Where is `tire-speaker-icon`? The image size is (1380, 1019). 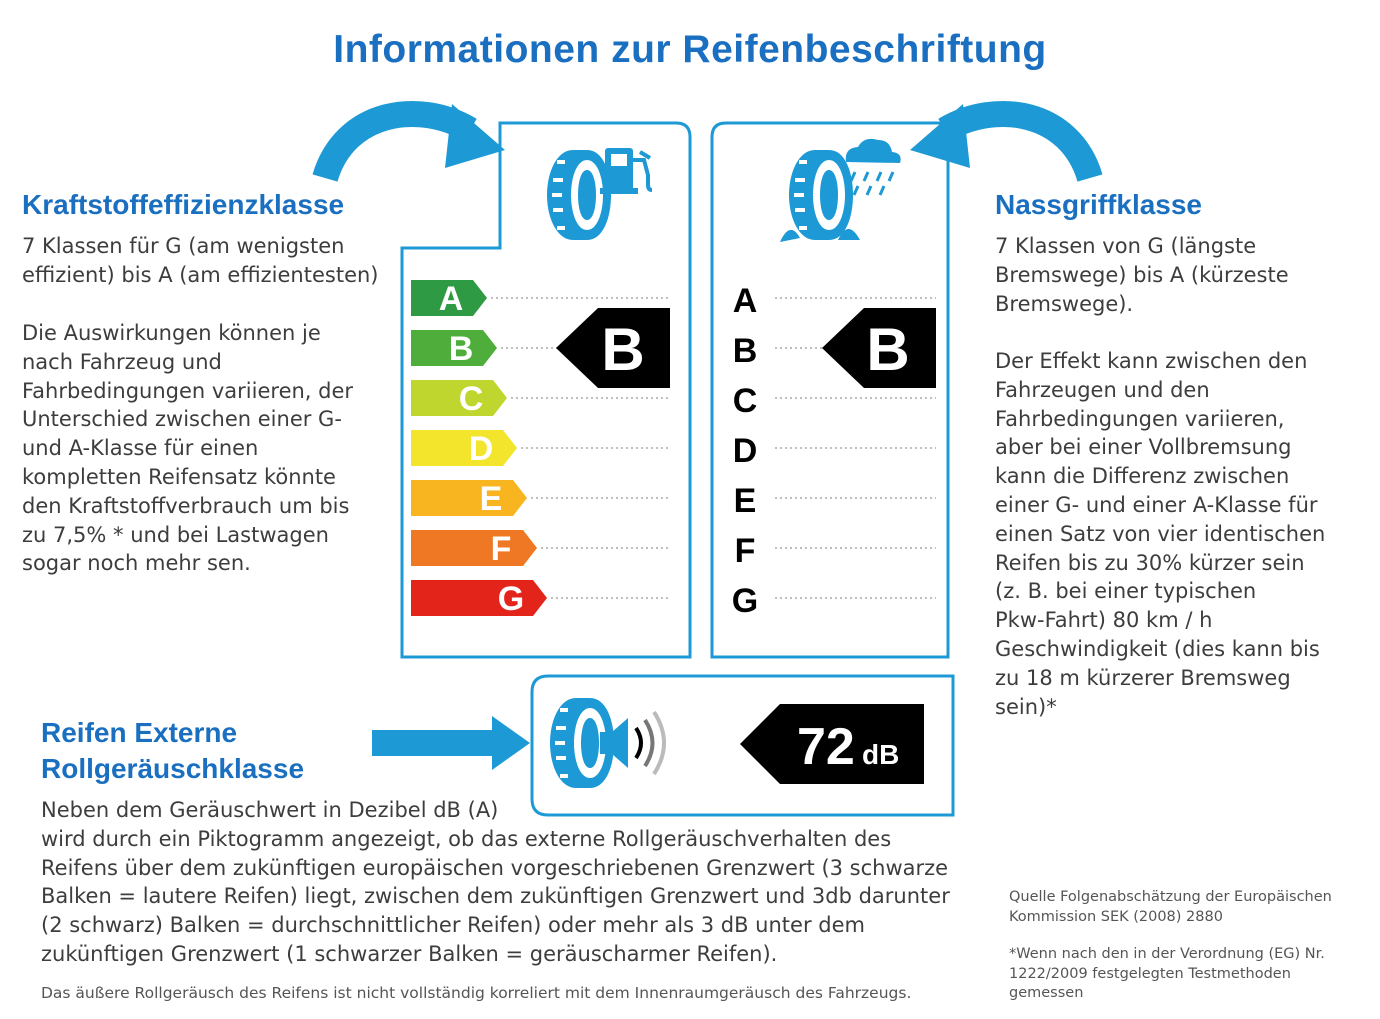
tire-speaker-icon is located at coordinates (607, 743).